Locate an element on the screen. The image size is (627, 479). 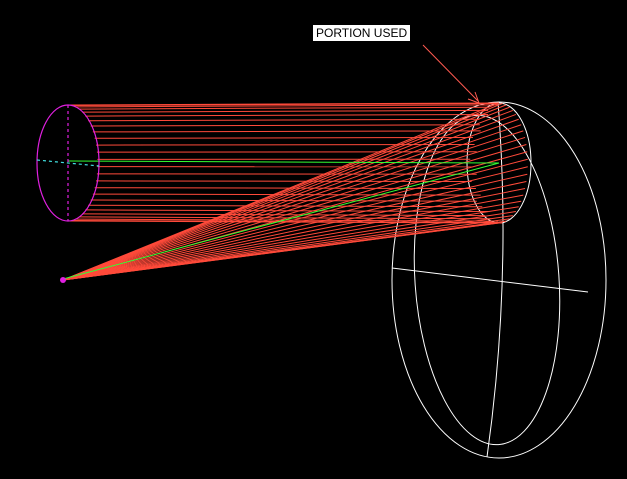
chief-ray-incoming is located at coordinates (283, 162).